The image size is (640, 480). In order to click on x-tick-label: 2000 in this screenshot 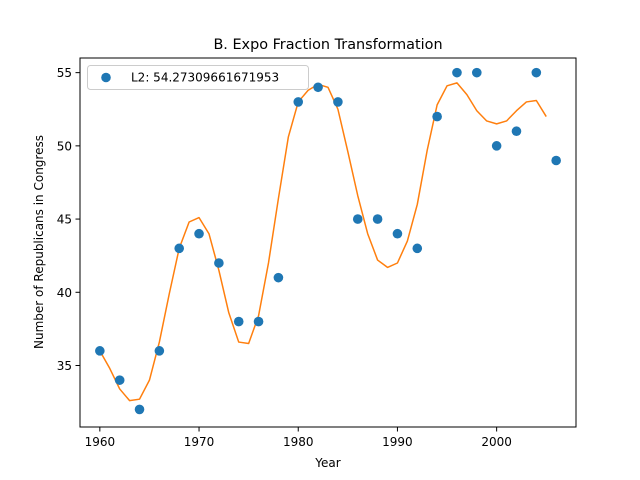, I will do `click(496, 442)`.